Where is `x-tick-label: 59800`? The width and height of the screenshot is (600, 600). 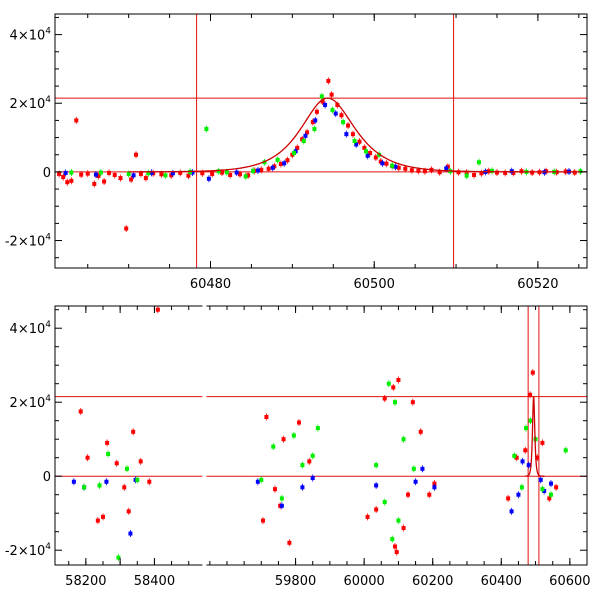
x-tick-label: 59800 is located at coordinates (295, 581).